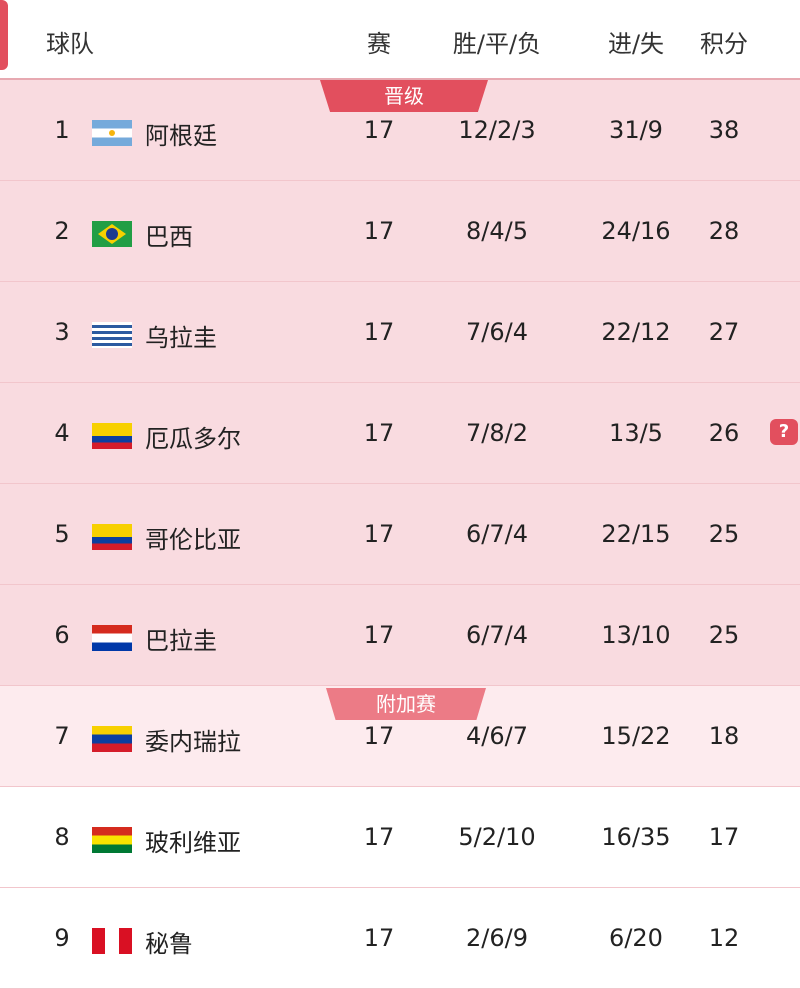 The width and height of the screenshot is (800, 989). What do you see at coordinates (400, 40) in the screenshot?
I see `table-header: 球队 赛 胜/平/负 进/失 积分` at bounding box center [400, 40].